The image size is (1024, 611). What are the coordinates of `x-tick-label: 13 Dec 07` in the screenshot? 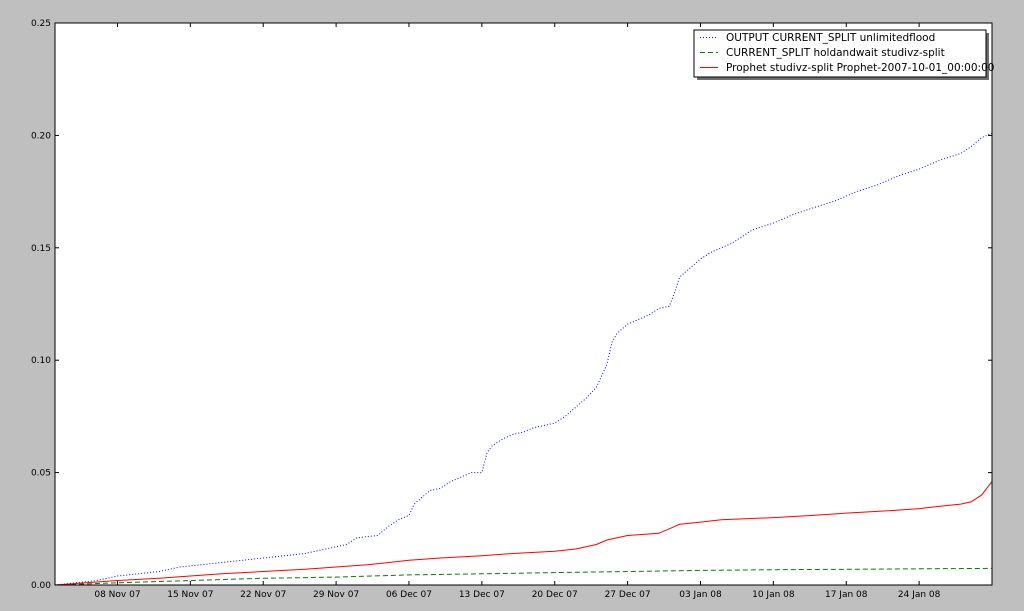 It's located at (482, 595).